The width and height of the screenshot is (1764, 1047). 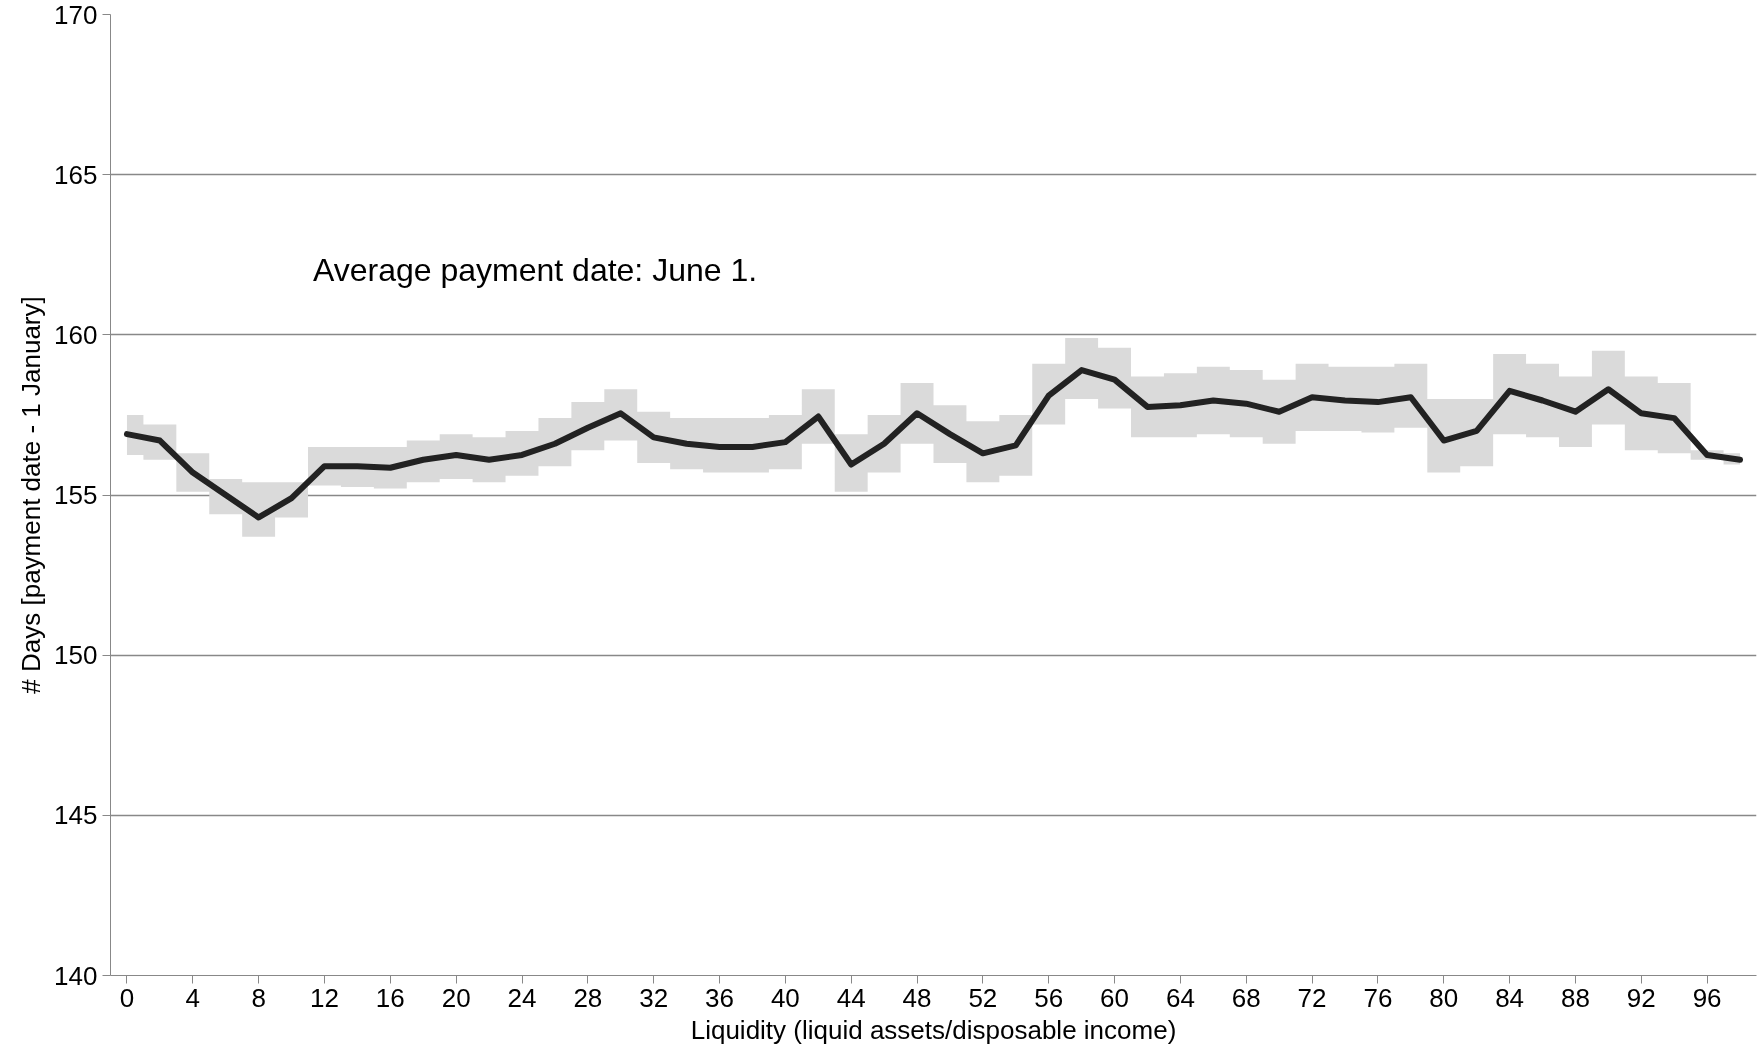 I want to click on x-tick-label: 40, so click(x=785, y=997).